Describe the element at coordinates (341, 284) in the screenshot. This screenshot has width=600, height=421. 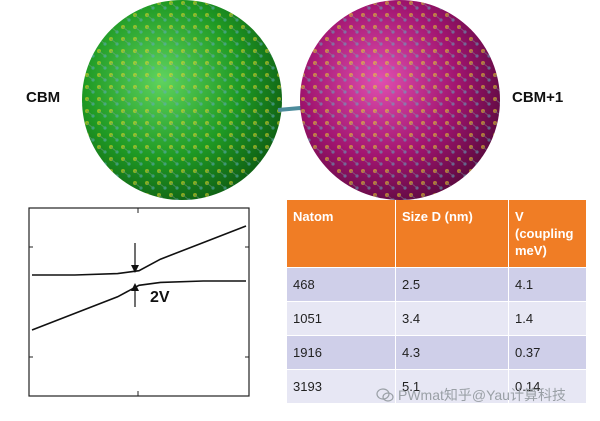
I see `cell-natom: 468` at that location.